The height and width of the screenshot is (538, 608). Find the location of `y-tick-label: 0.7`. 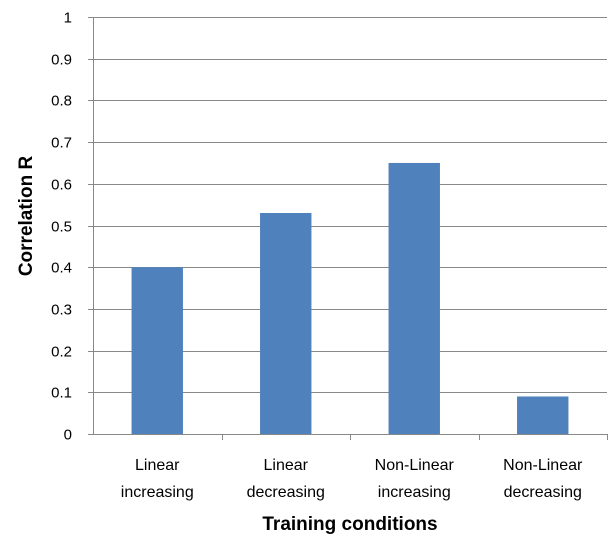

y-tick-label: 0.7 is located at coordinates (61, 143).